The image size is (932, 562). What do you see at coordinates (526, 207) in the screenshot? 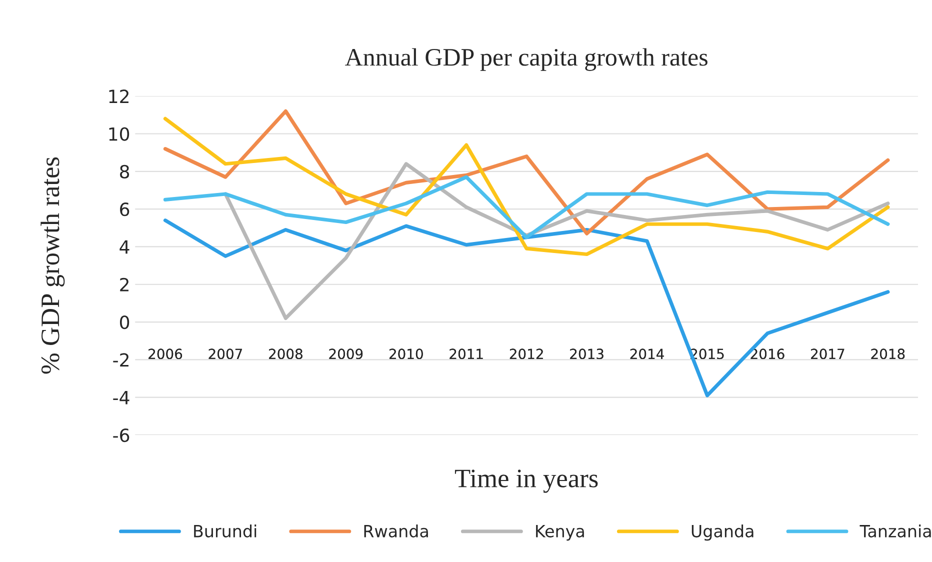
I see `line-series` at bounding box center [526, 207].